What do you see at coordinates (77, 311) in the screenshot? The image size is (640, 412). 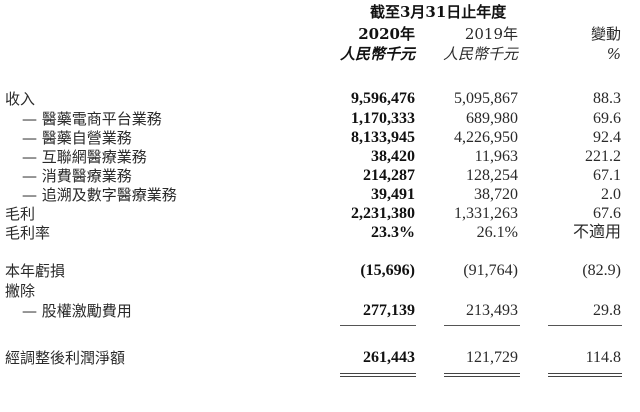 I see `row-label: — 股權激勵費用` at bounding box center [77, 311].